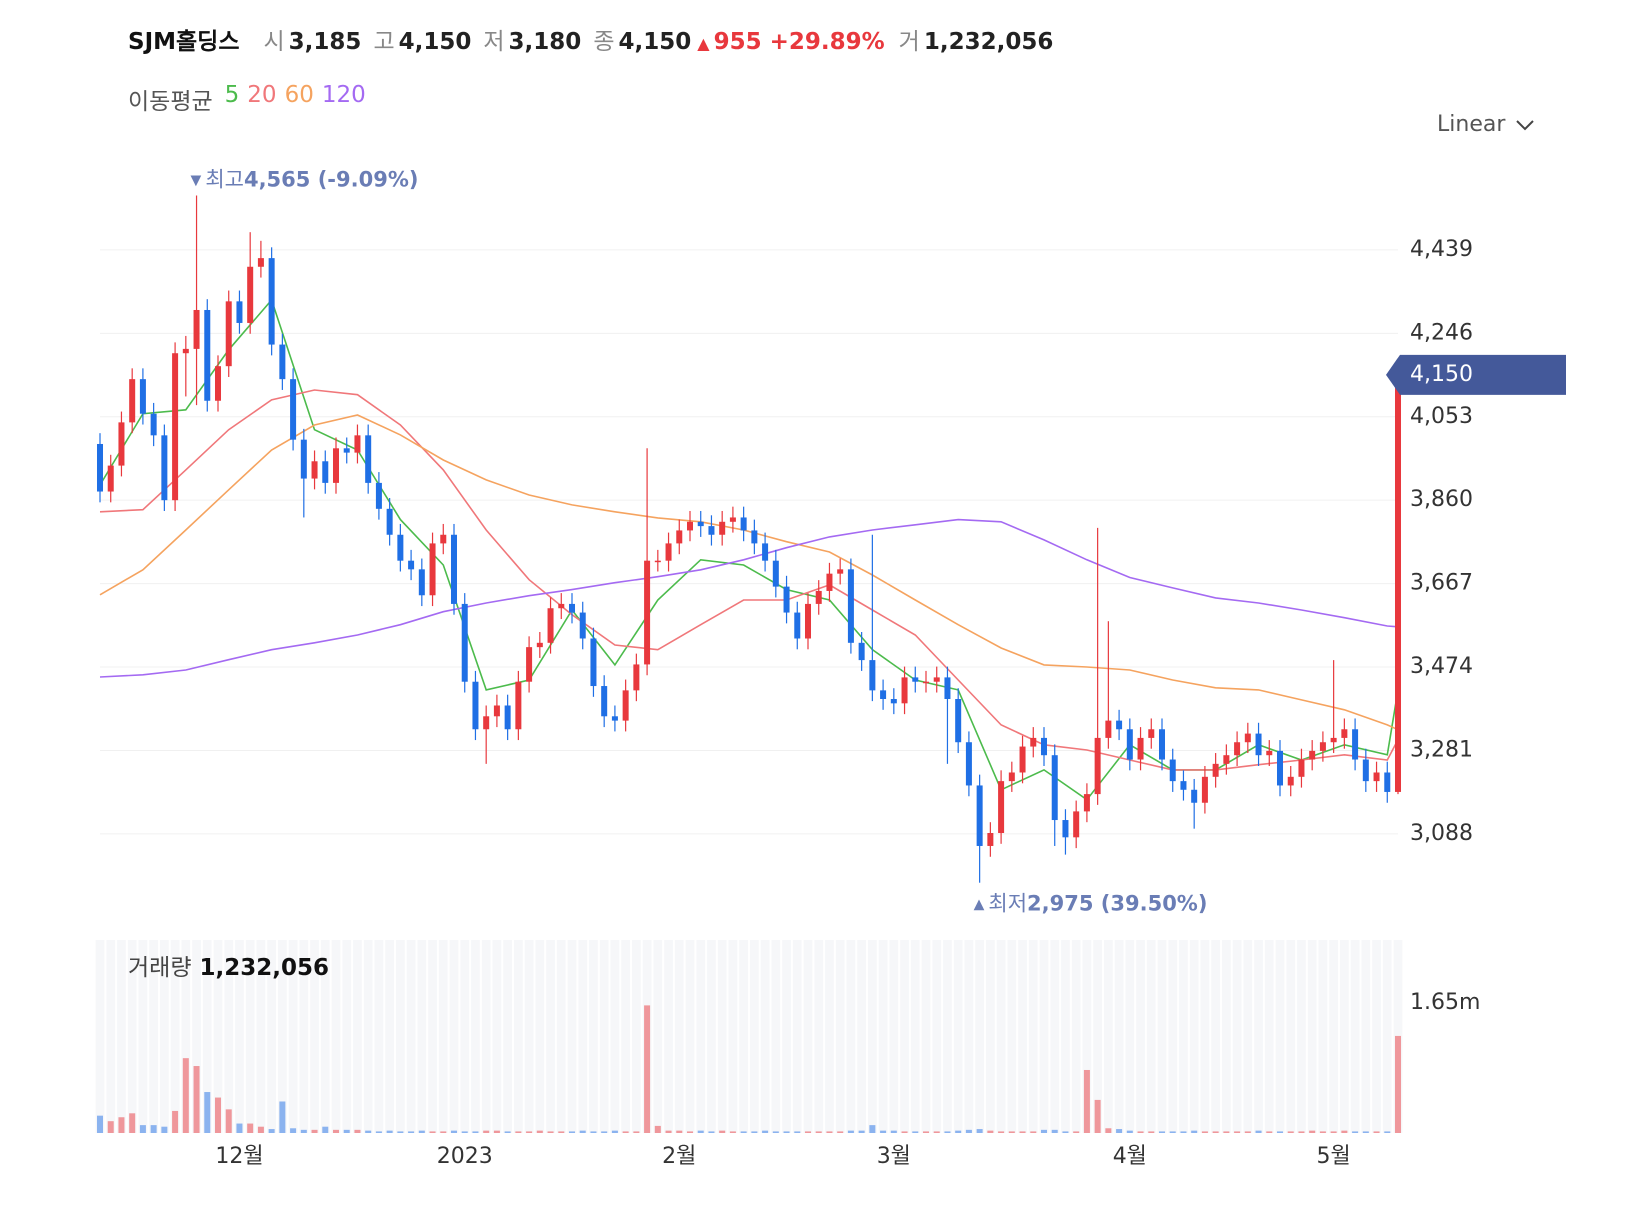 Image resolution: width=1630 pixels, height=1224 pixels. I want to click on change-pct: +29.89%, so click(827, 42).